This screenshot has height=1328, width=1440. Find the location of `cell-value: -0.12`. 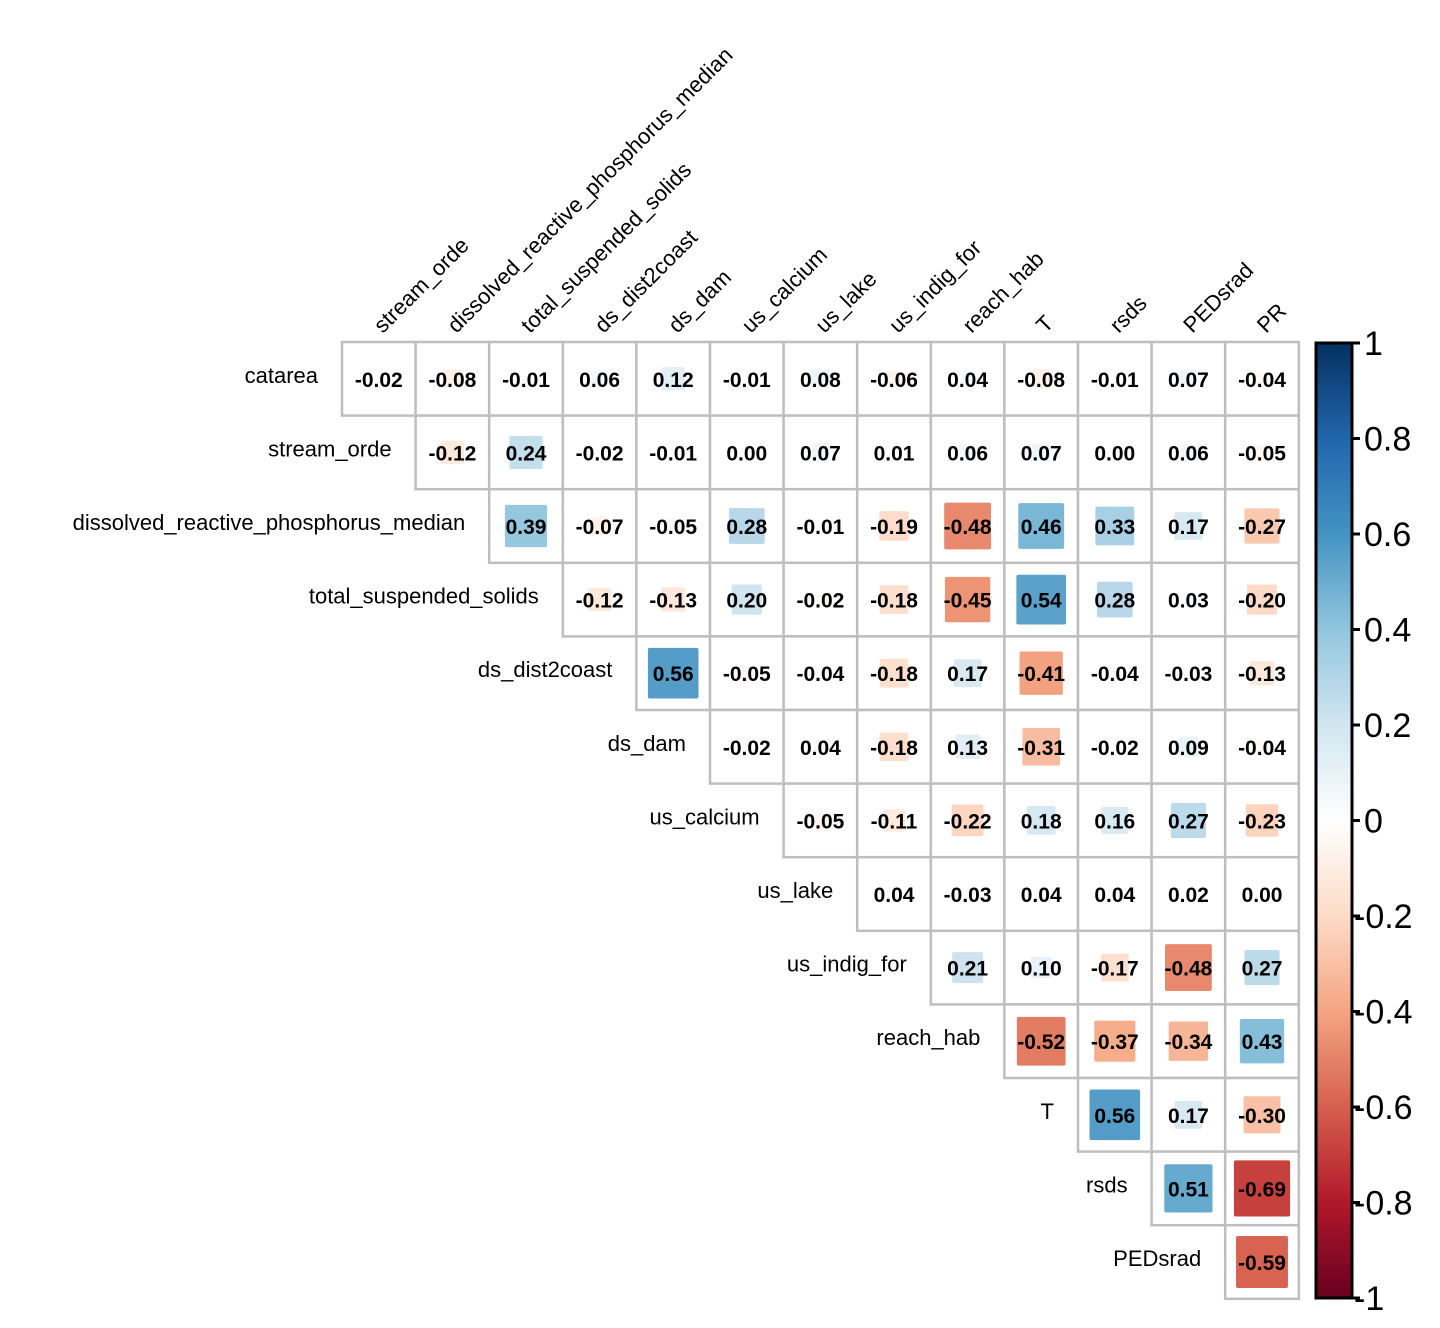

cell-value: -0.12 is located at coordinates (452, 453).